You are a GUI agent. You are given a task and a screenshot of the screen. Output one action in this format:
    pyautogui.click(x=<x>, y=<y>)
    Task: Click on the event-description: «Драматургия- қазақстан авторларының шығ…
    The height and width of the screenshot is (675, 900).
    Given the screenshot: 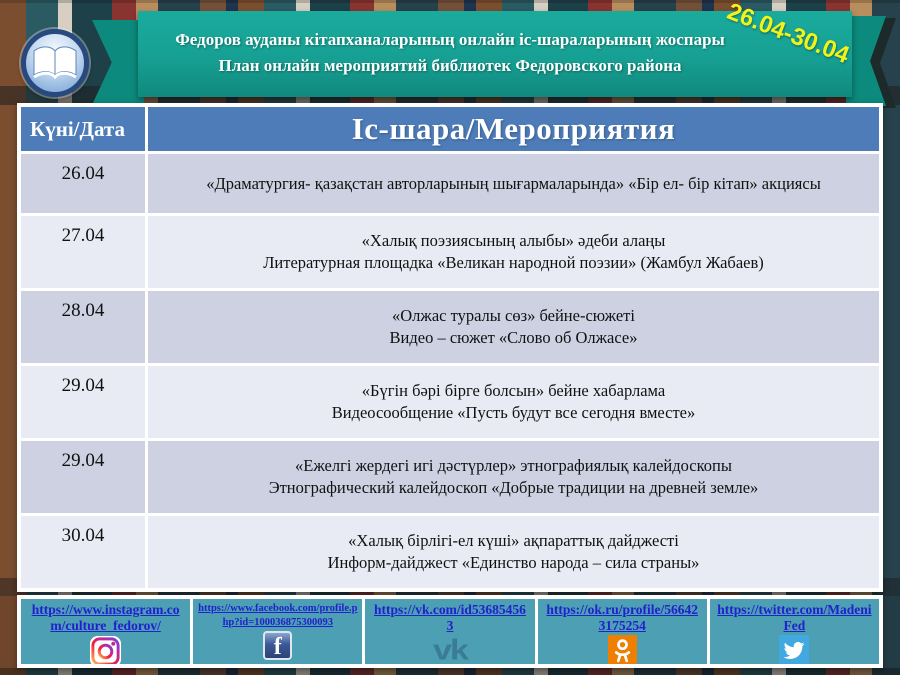 What is the action you would take?
    pyautogui.click(x=513, y=183)
    